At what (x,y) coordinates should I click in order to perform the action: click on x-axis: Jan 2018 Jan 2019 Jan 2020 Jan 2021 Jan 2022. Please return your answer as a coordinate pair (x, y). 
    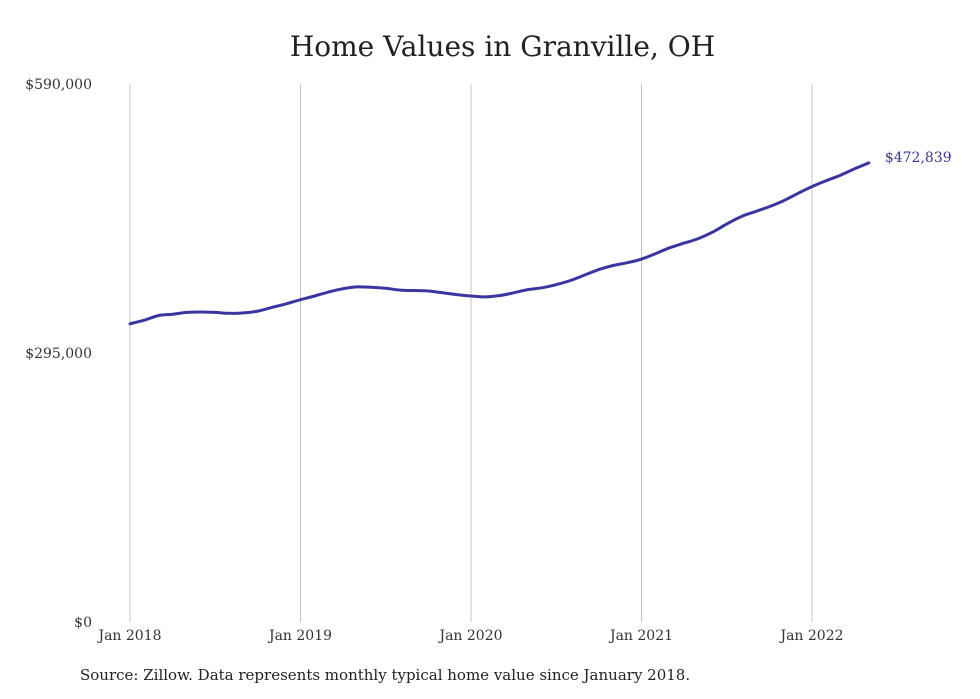
    Looking at the image, I should click on (469, 636).